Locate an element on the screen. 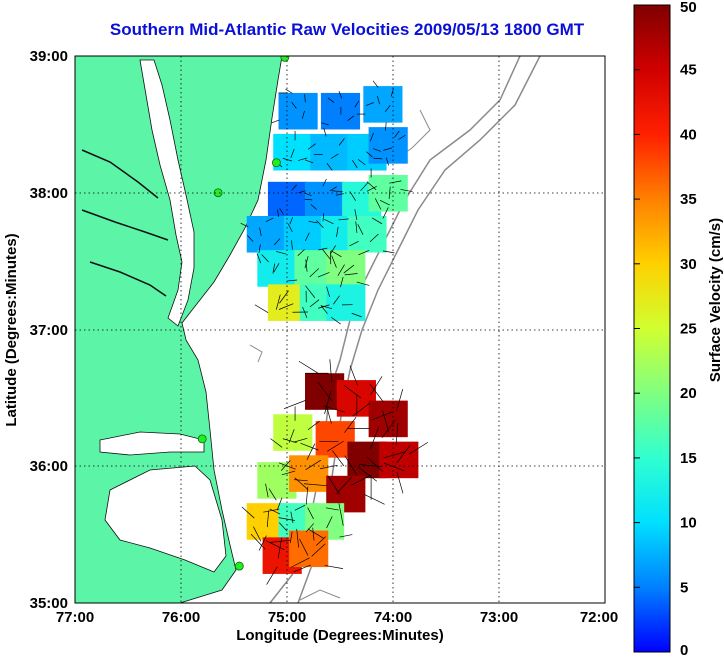 The image size is (724, 659). y-axis-label: Latitude (Degrees:Minutes) is located at coordinates (11, 329).